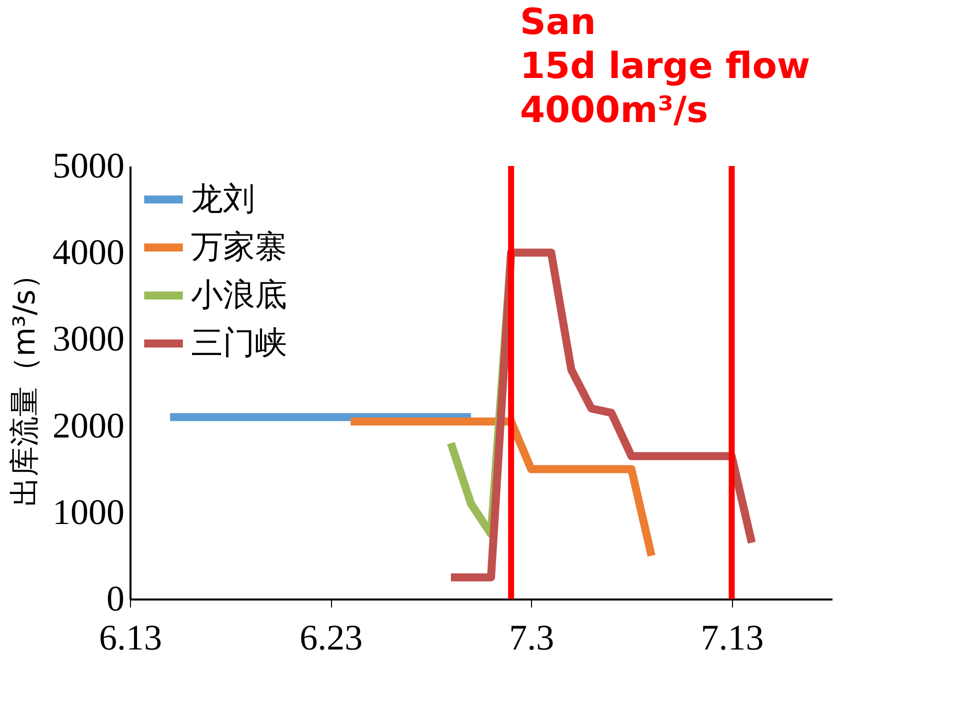 This screenshot has height=721, width=969. What do you see at coordinates (239, 295) in the screenshot?
I see `legend-label: 小浪底` at bounding box center [239, 295].